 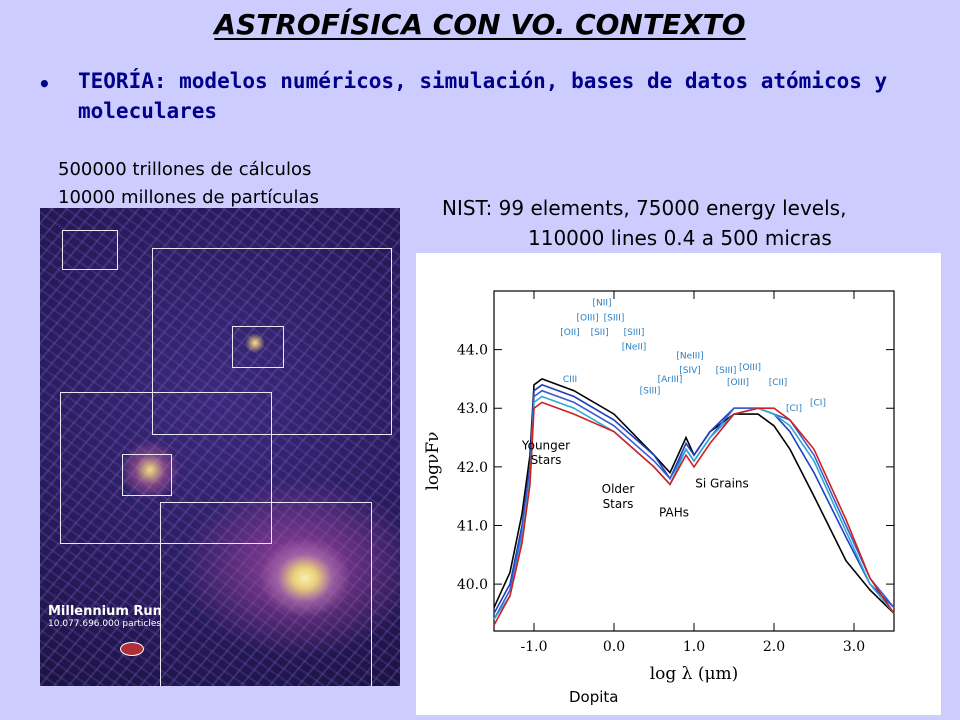 What do you see at coordinates (188, 197) in the screenshot?
I see `caption-particles: 10000 millones de partículas` at bounding box center [188, 197].